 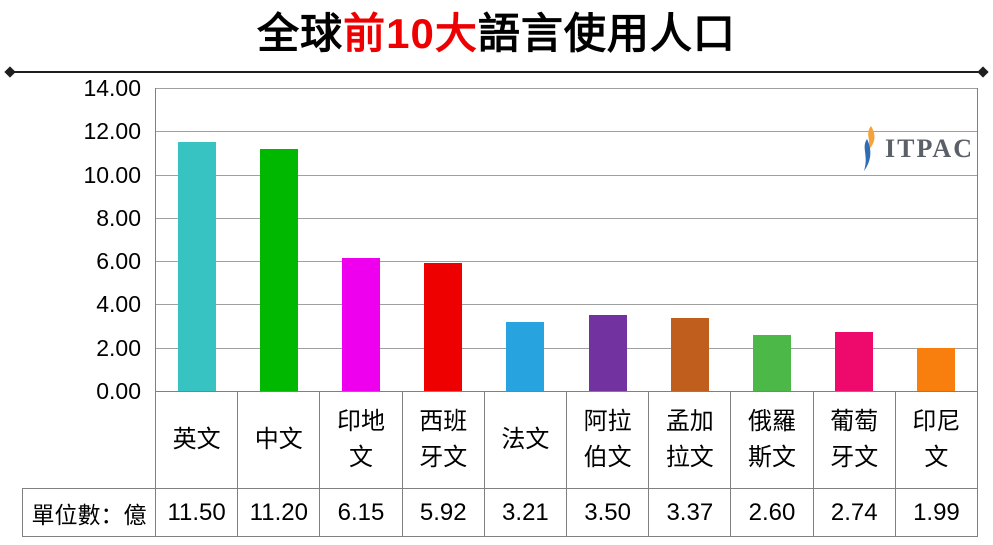 I want to click on itpac-logo: ITPAC, so click(x=916, y=149).